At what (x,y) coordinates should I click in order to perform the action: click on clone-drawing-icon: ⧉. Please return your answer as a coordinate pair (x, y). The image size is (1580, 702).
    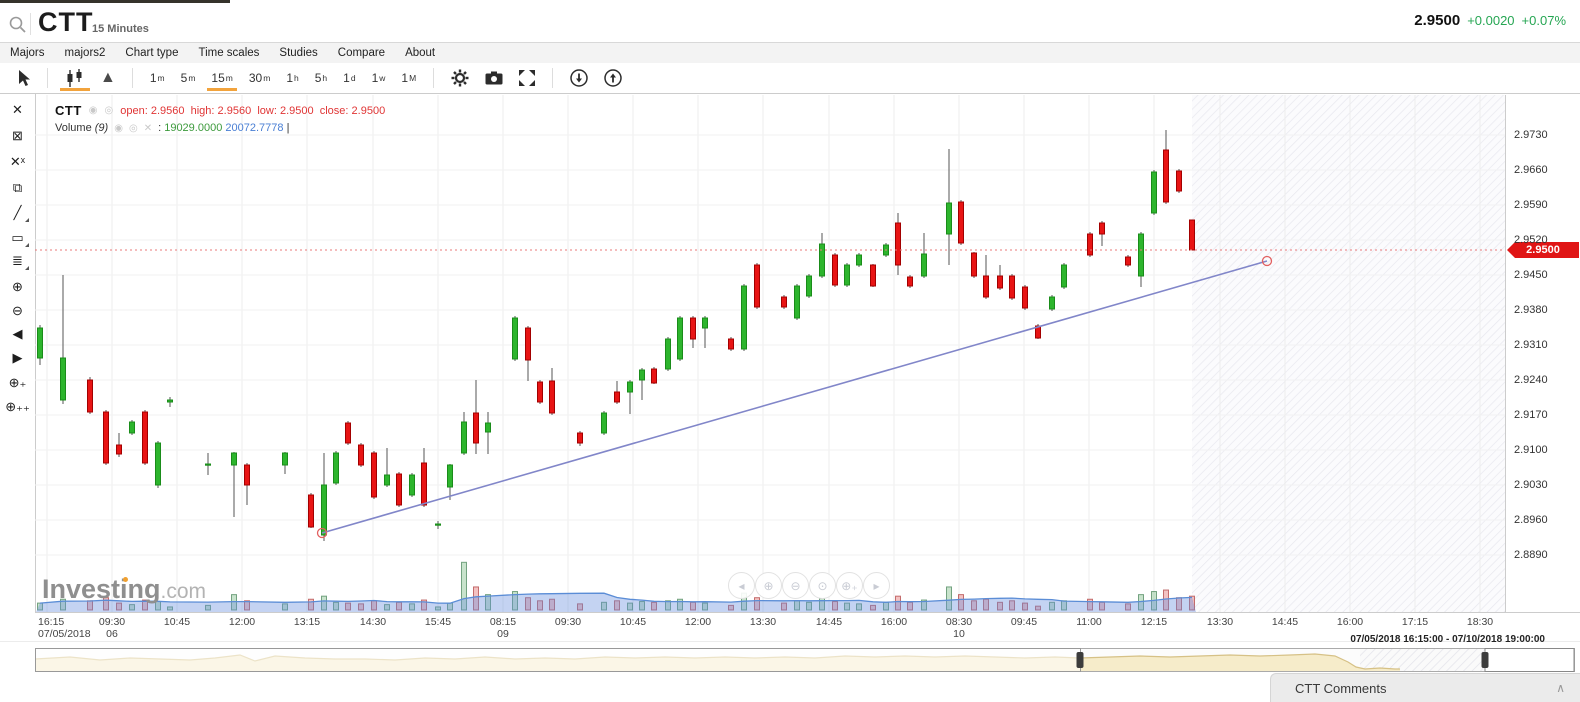
    Looking at the image, I should click on (17, 187).